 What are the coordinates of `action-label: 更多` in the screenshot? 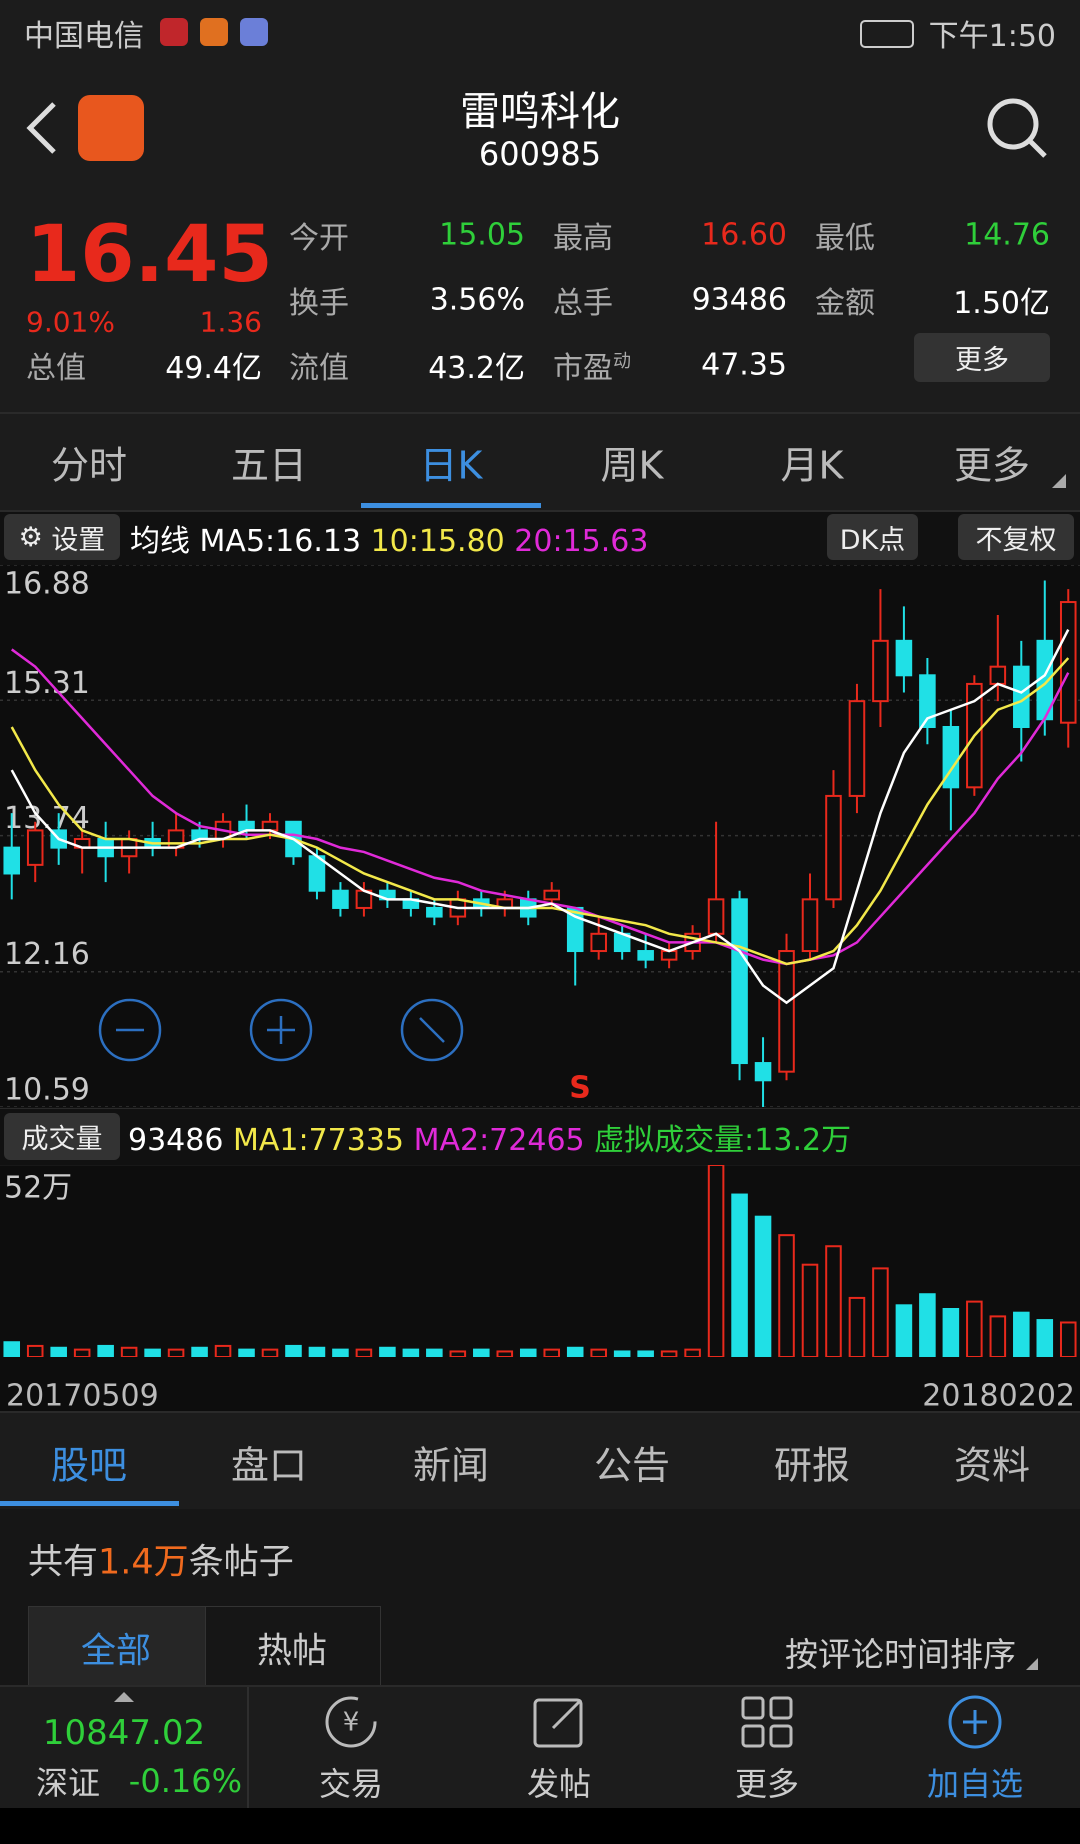 It's located at (767, 1784).